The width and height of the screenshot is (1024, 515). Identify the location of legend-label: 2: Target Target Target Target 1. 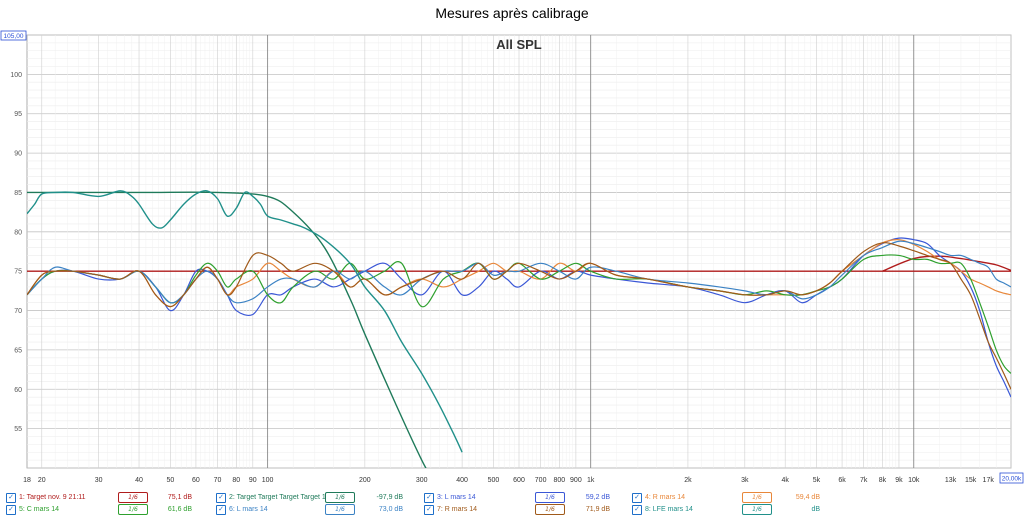
(277, 497).